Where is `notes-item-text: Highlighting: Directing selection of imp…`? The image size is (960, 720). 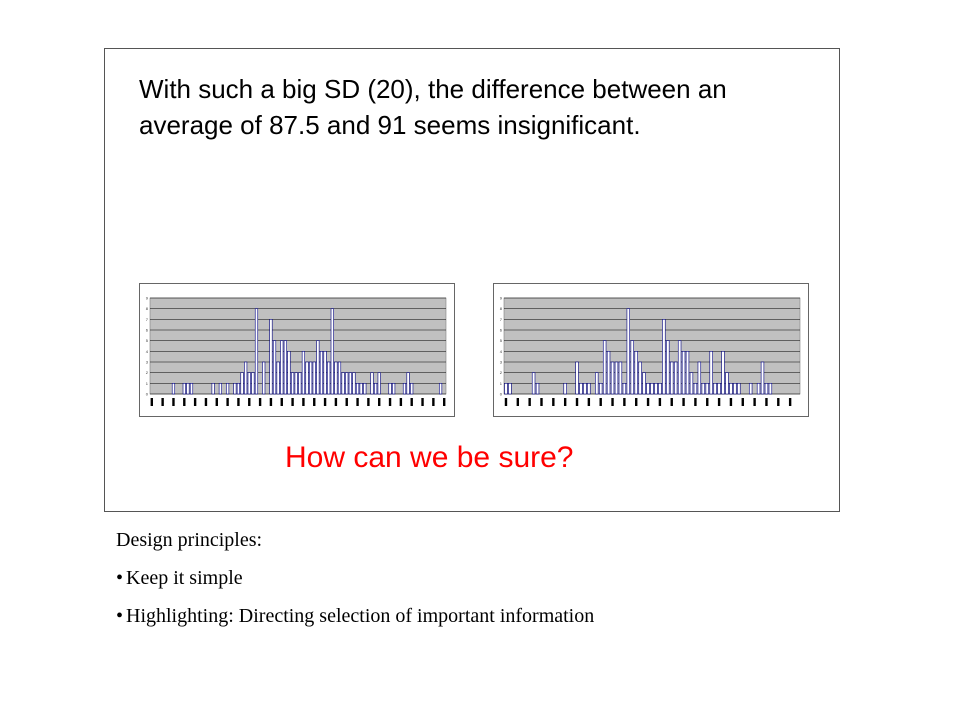 notes-item-text: Highlighting: Directing selection of imp… is located at coordinates (360, 616).